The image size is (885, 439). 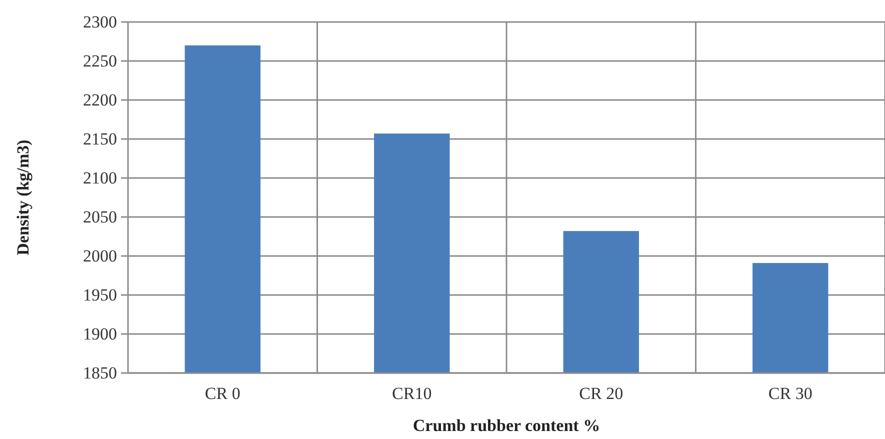 I want to click on y-axis-title: Density (kg/m3), so click(x=23, y=198).